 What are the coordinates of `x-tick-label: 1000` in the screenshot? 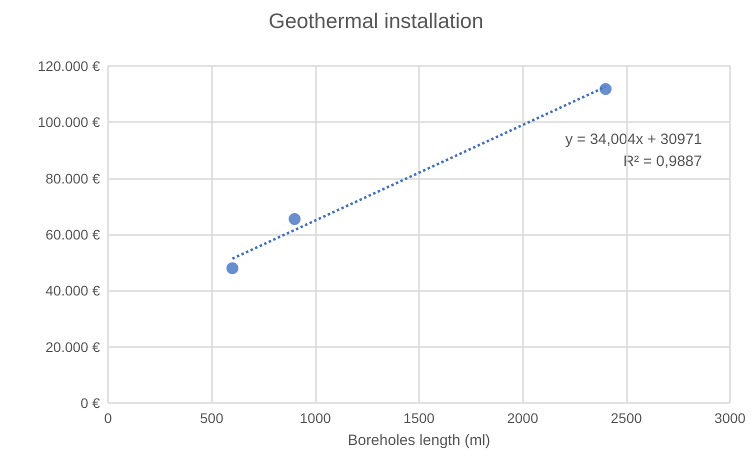 It's located at (316, 418).